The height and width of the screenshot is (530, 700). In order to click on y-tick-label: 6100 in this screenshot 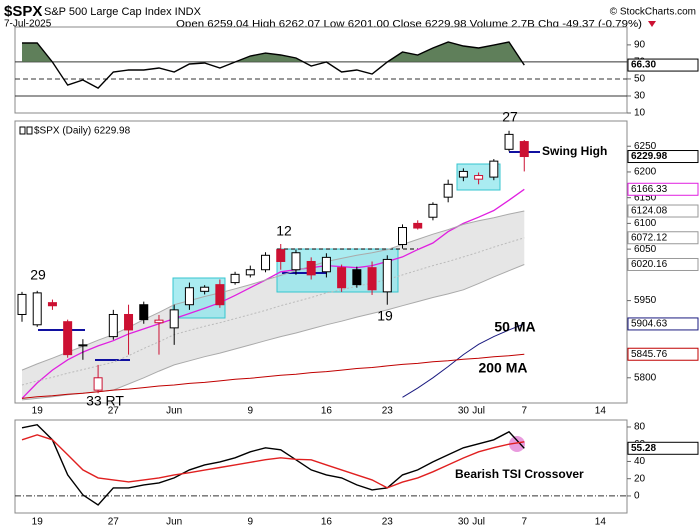, I will do `click(645, 223)`.